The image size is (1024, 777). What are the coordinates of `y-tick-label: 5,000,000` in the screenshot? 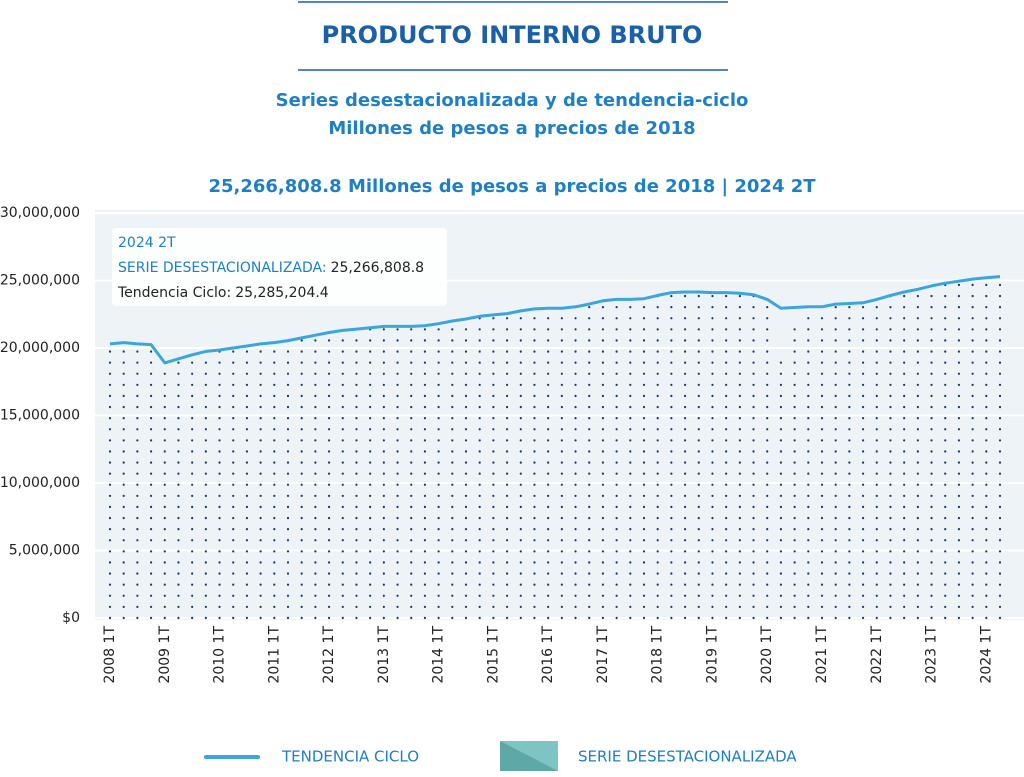 It's located at (44, 551).